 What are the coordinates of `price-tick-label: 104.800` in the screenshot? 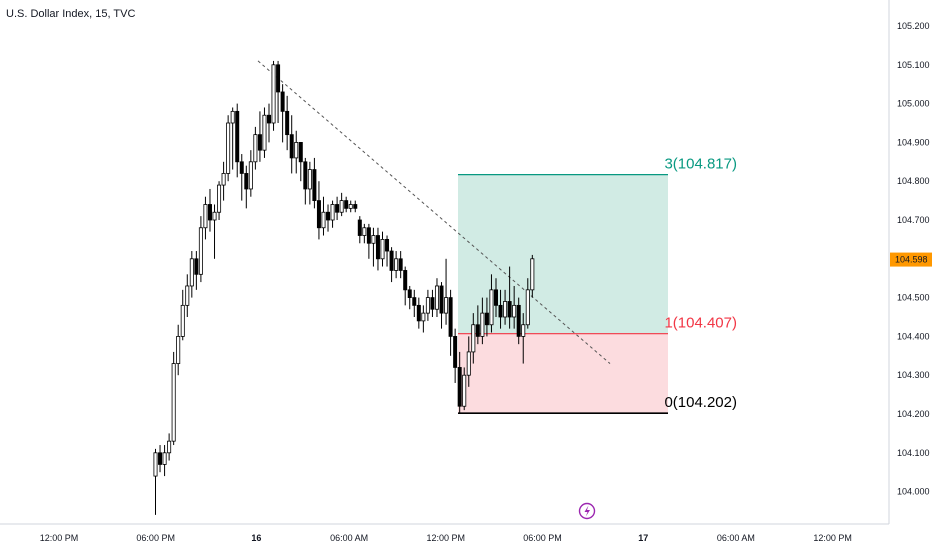 It's located at (913, 181).